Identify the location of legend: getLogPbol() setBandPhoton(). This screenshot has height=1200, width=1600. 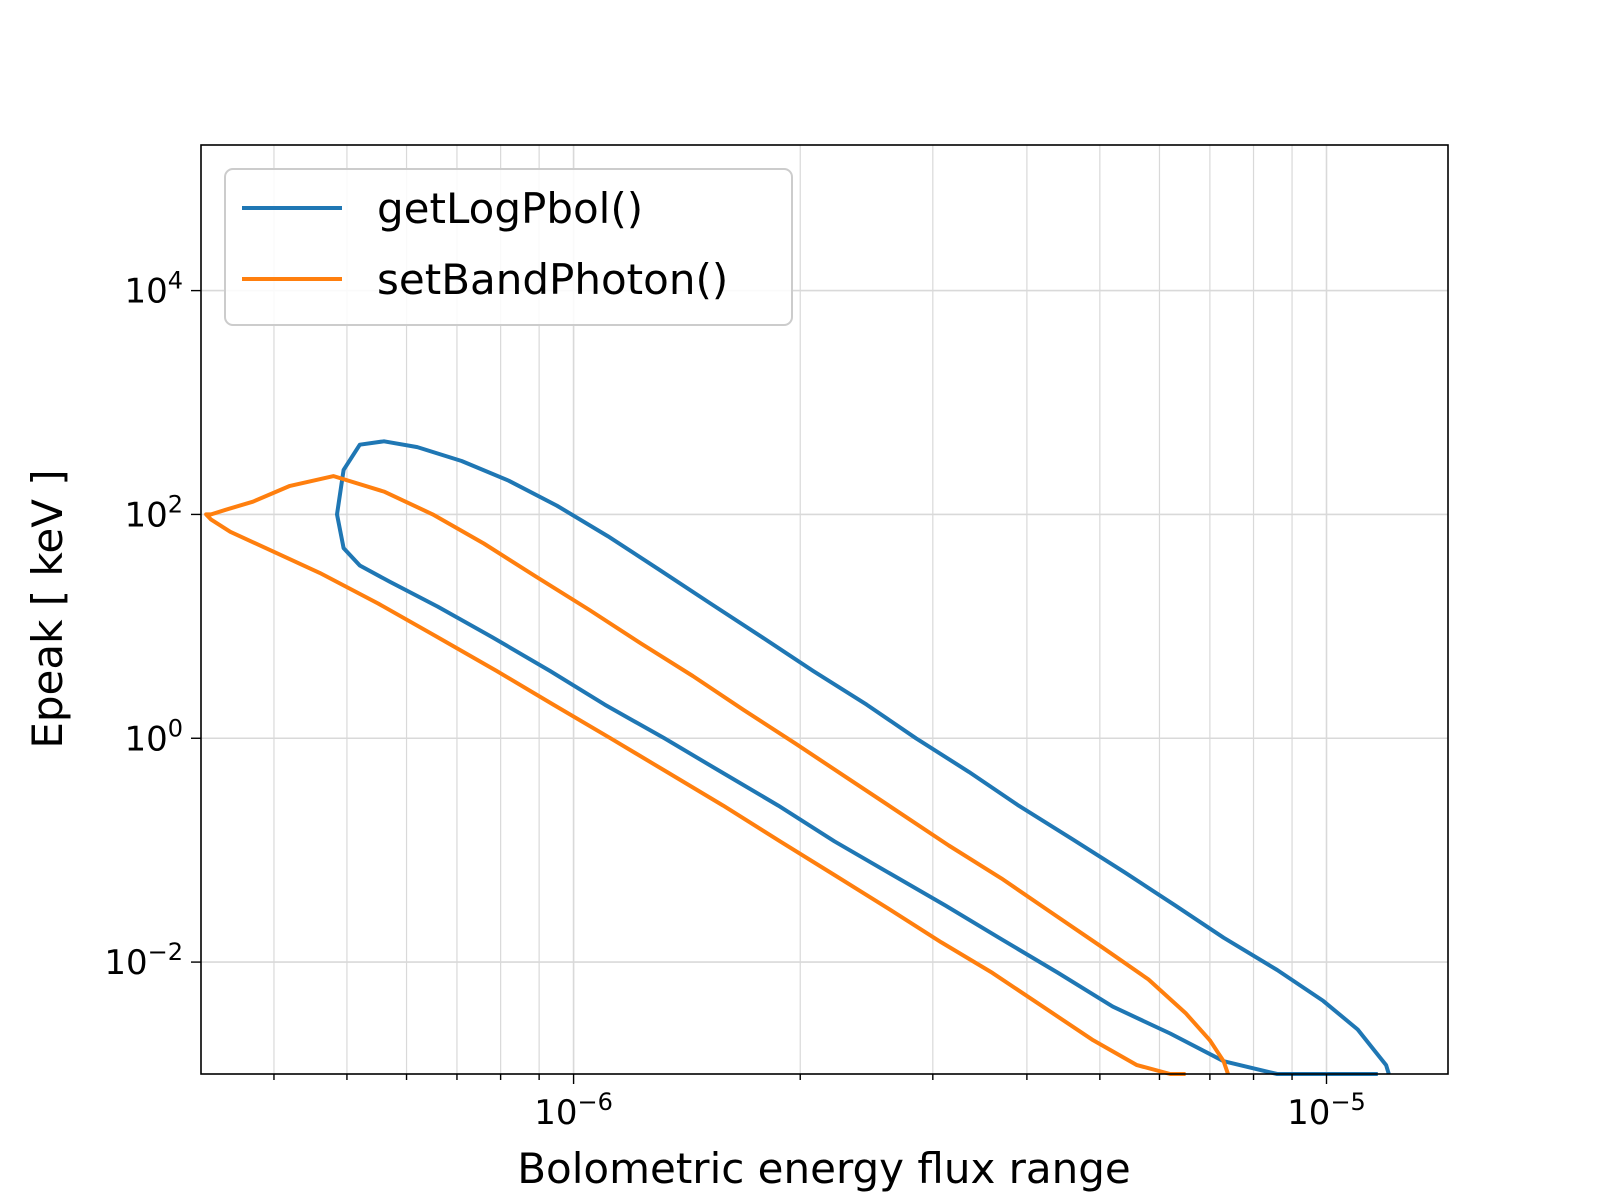
(508, 247).